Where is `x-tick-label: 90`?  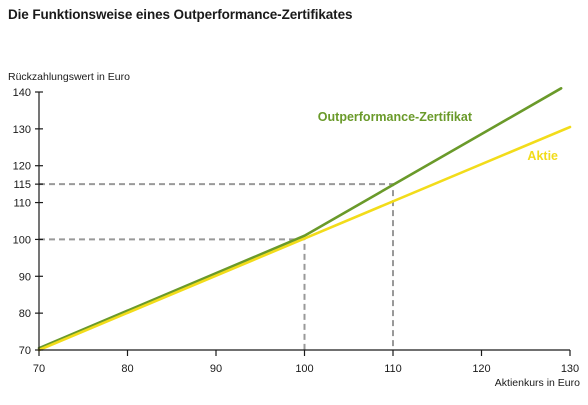
x-tick-label: 90 is located at coordinates (216, 369).